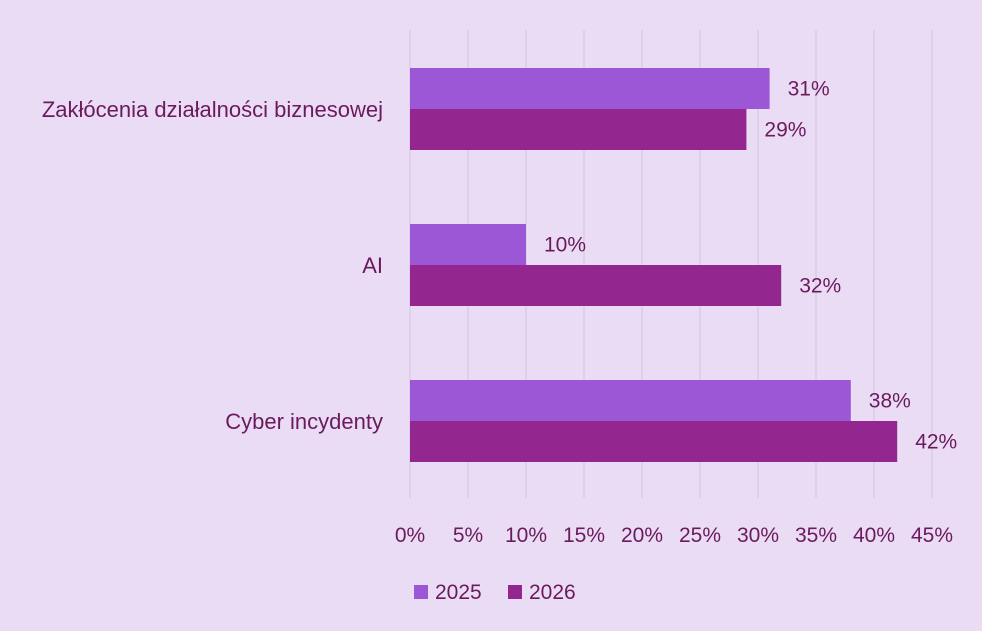 Image resolution: width=982 pixels, height=631 pixels. Describe the element at coordinates (565, 245) in the screenshot. I see `data-label: 10%` at that location.